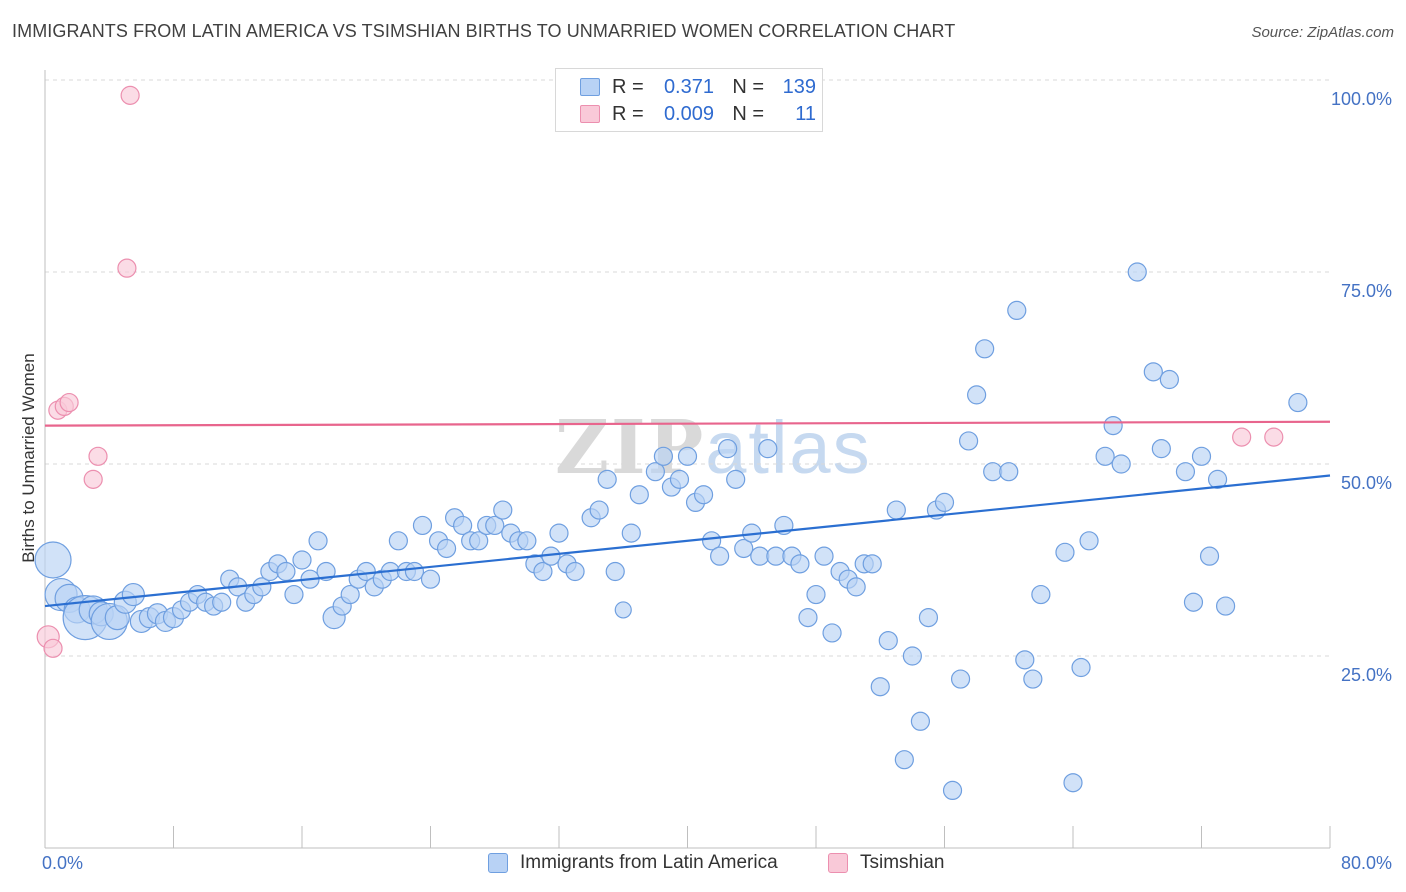  I want to click on source-credit: Source: ZipAtlas.com, so click(1322, 32).